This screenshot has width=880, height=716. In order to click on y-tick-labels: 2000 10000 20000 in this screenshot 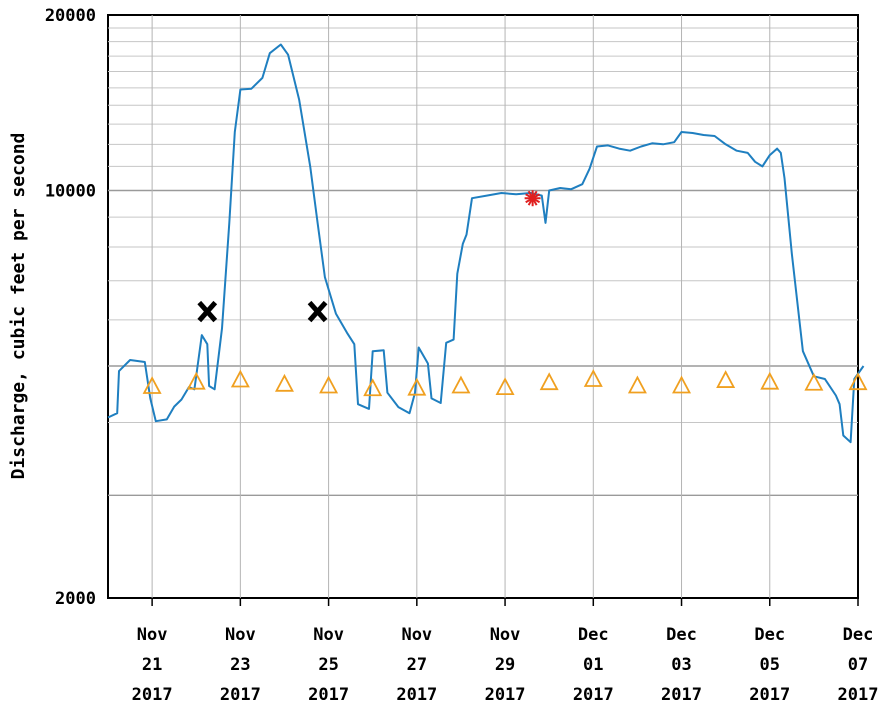, I will do `click(70, 307)`.